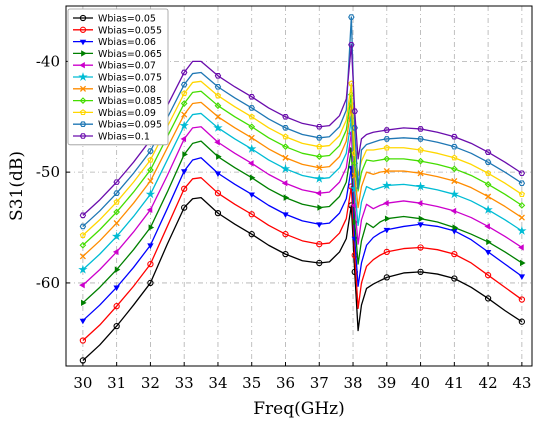  What do you see at coordinates (285, 383) in the screenshot?
I see `x-tick-label: 36` at bounding box center [285, 383].